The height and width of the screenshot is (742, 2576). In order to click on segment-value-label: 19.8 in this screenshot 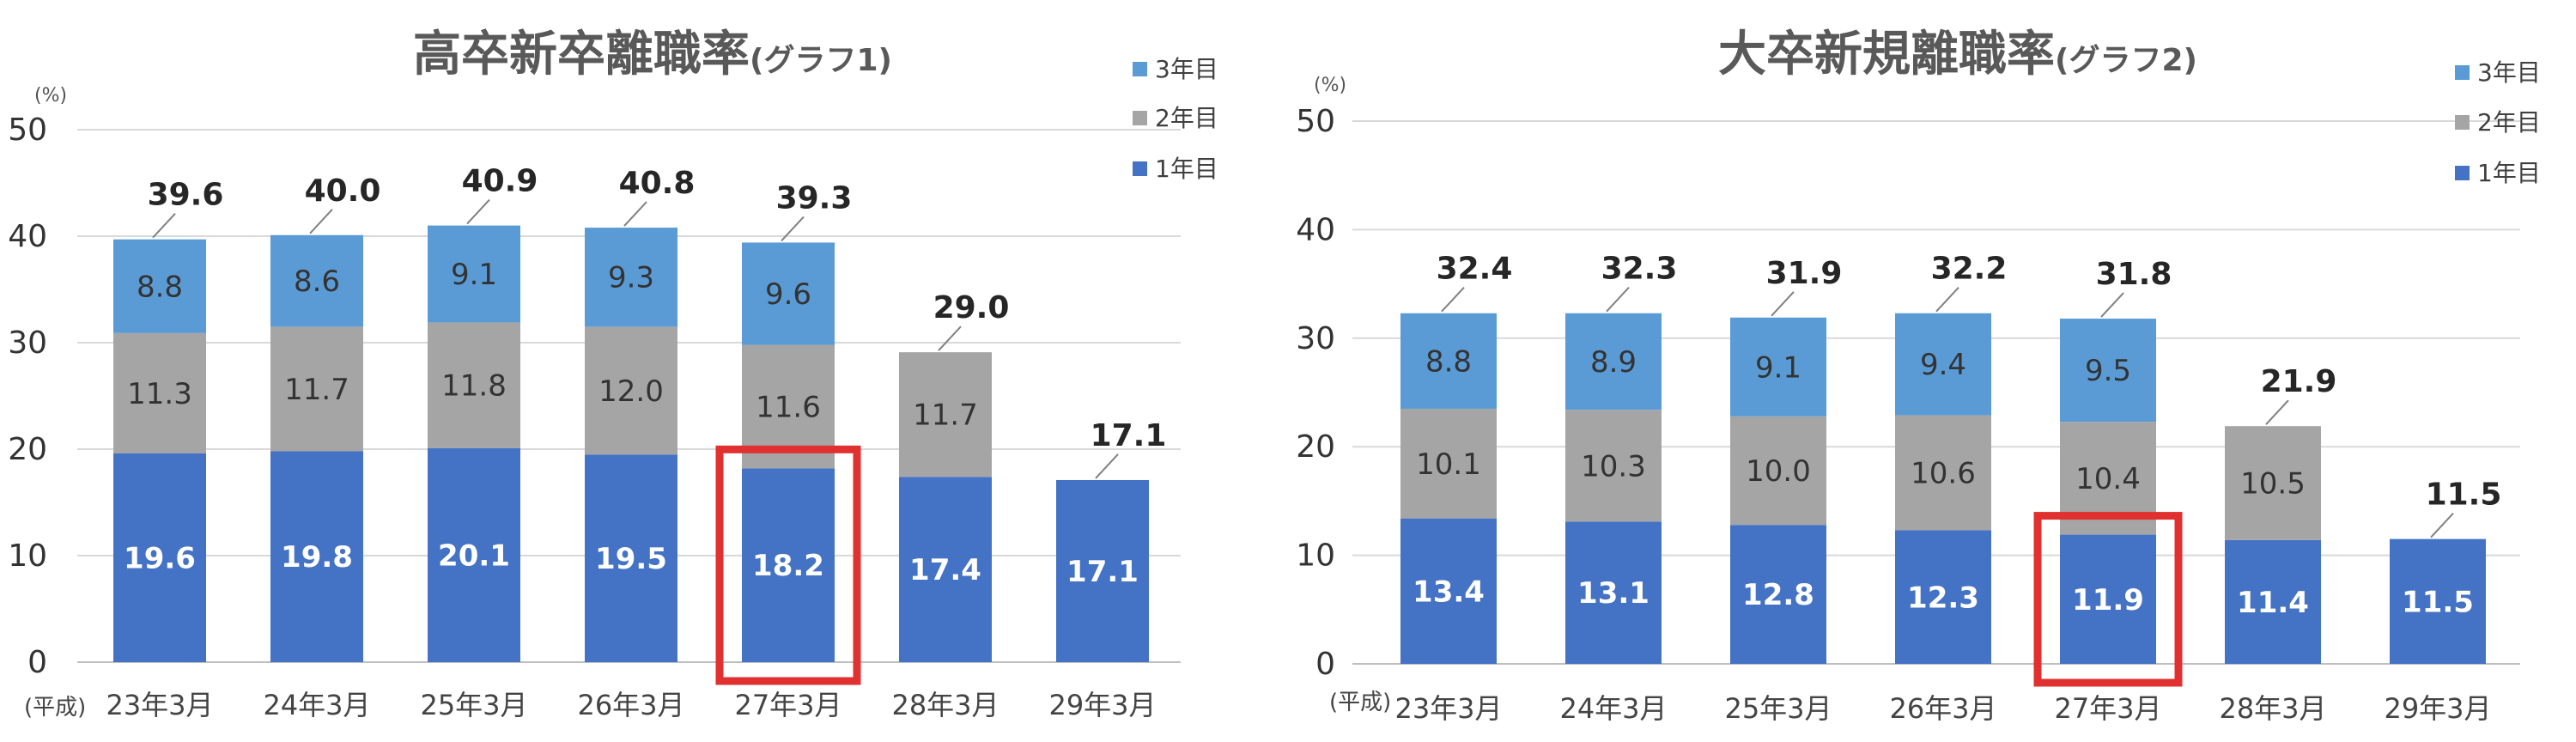, I will do `click(317, 557)`.